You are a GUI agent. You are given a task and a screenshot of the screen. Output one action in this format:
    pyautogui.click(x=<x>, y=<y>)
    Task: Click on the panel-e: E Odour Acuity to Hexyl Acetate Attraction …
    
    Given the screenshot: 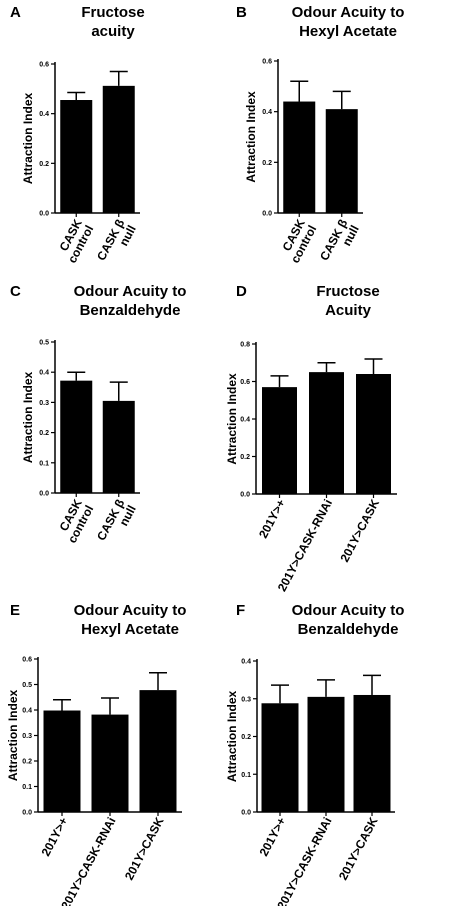 What is the action you would take?
    pyautogui.click(x=96, y=754)
    